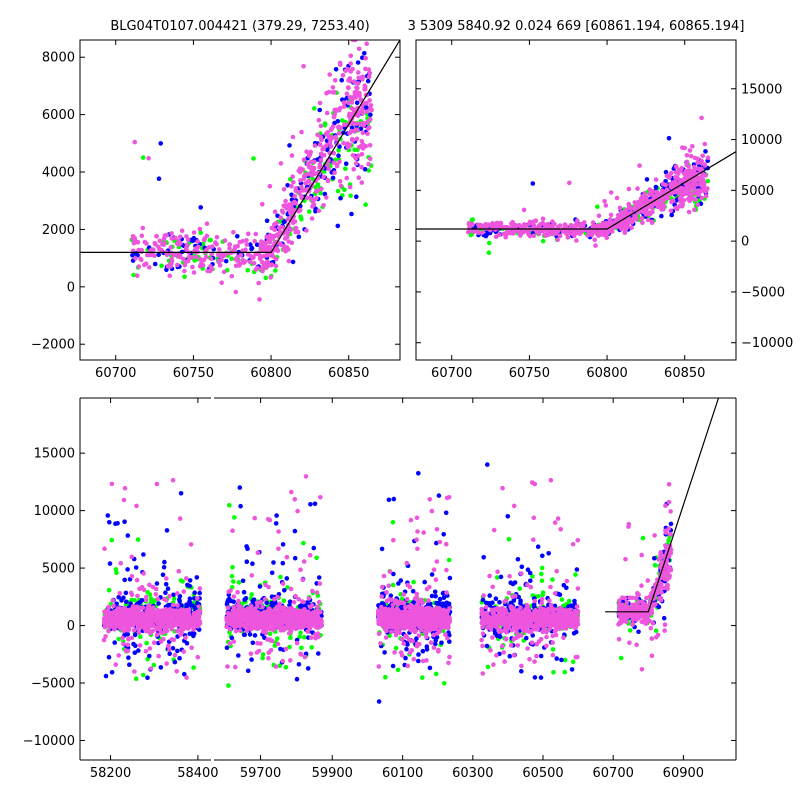  I want to click on y-tick-label: −10000, so click(767, 343).